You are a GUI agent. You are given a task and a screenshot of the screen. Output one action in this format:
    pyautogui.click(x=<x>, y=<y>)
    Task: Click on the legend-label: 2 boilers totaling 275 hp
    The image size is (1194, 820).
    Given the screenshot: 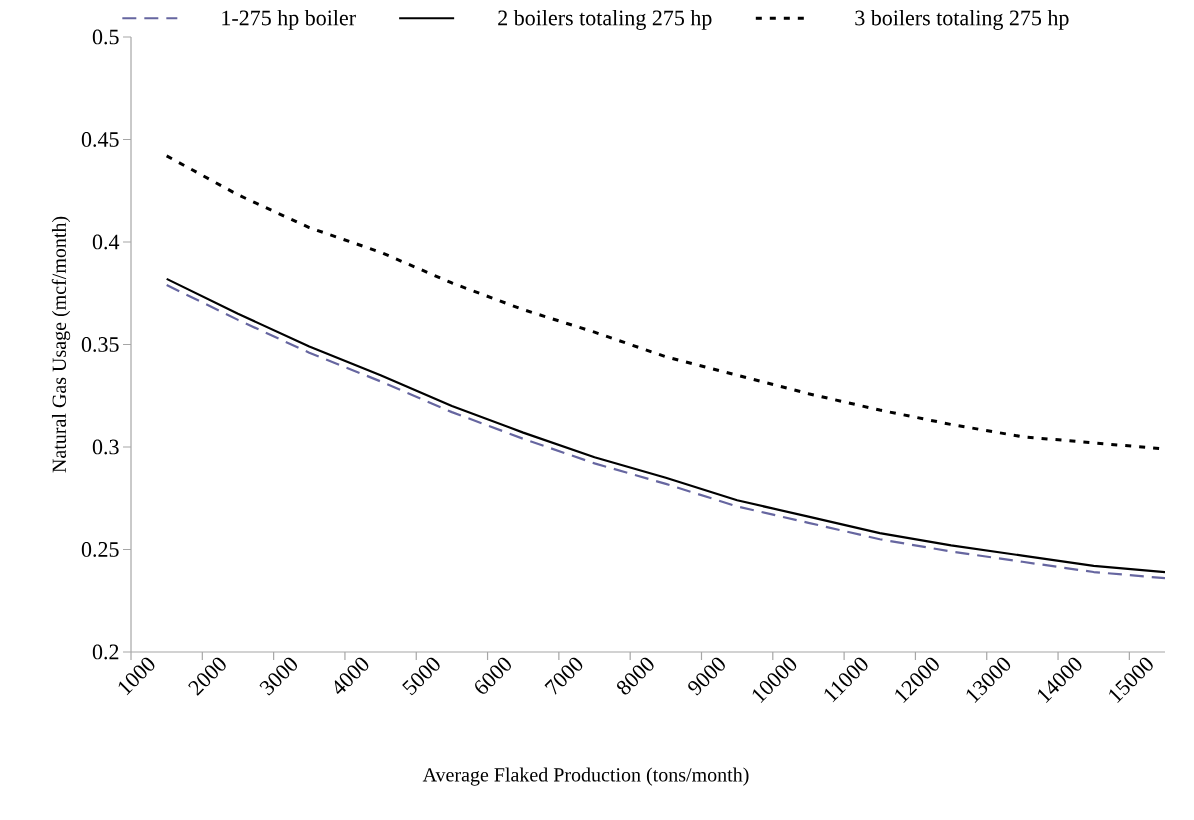 What is the action you would take?
    pyautogui.click(x=605, y=19)
    